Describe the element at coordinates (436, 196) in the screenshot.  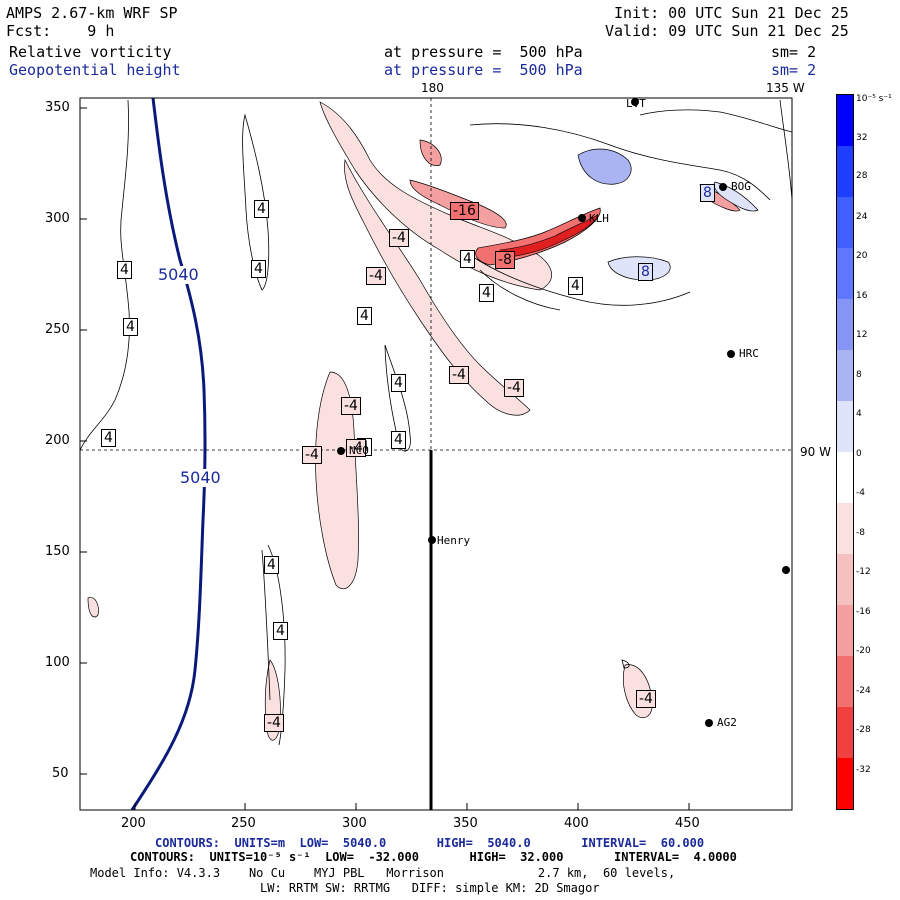
I see `neg-vort-band-main` at that location.